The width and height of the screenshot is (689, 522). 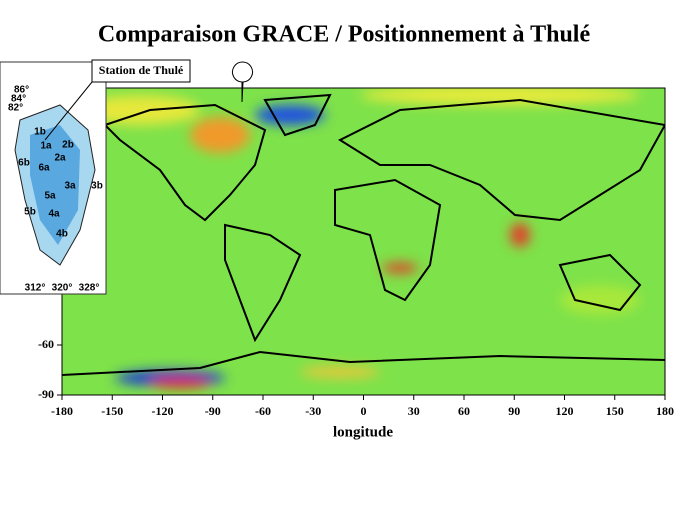 What do you see at coordinates (46, 394) in the screenshot?
I see `y-tick-label: -90` at bounding box center [46, 394].